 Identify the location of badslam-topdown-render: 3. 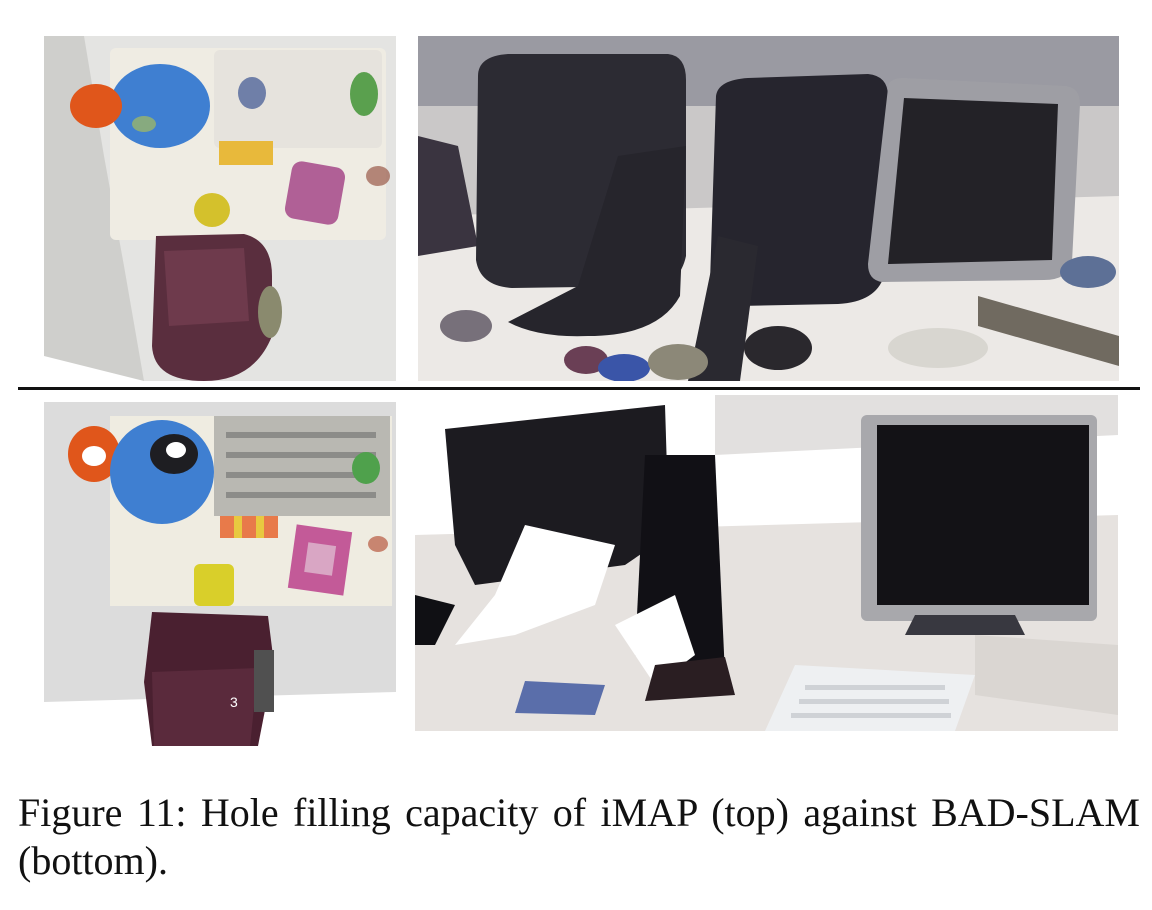
(220, 575).